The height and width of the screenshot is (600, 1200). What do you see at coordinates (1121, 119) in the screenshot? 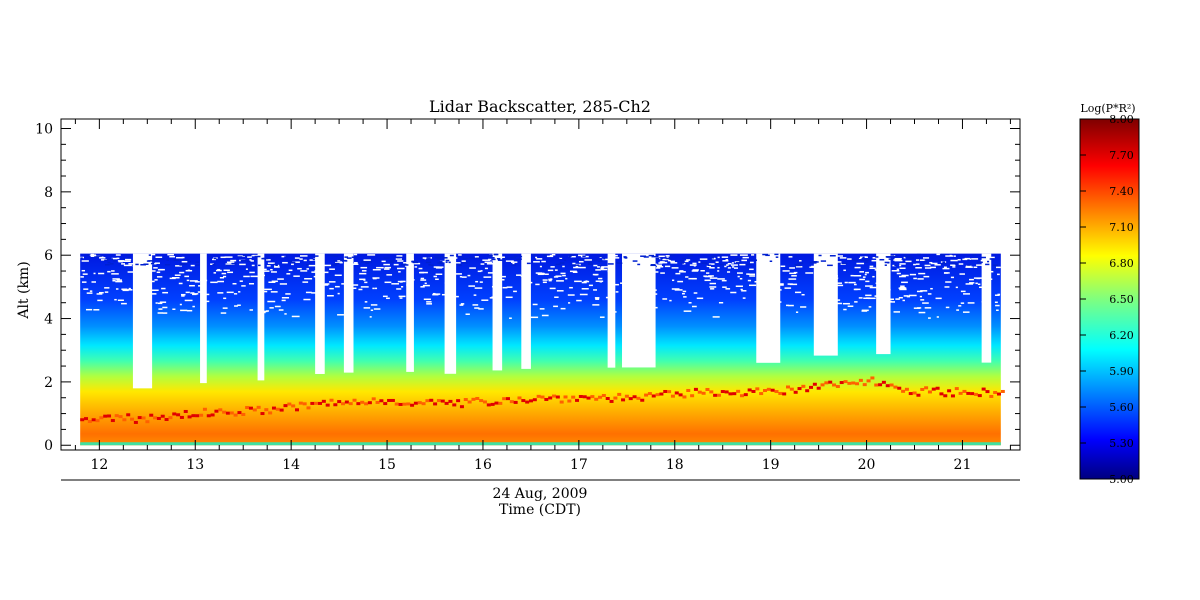
I see `colorbar-tick-label: 8.00` at bounding box center [1121, 119].